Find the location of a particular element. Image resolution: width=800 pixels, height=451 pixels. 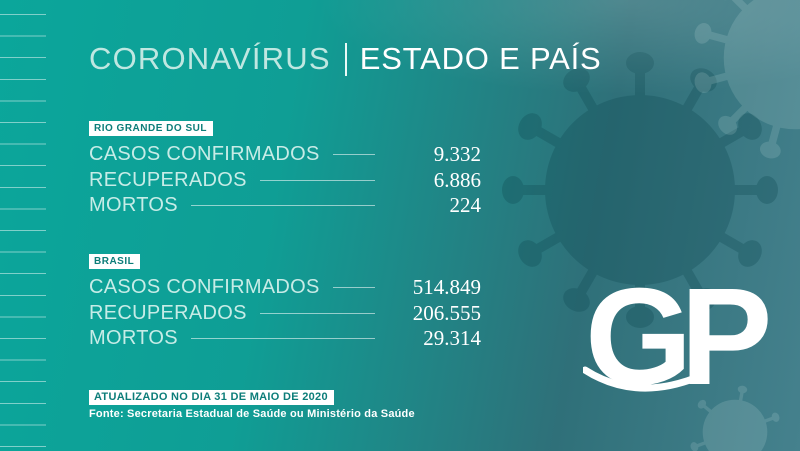

stat-value: 514.849 is located at coordinates (446, 287).